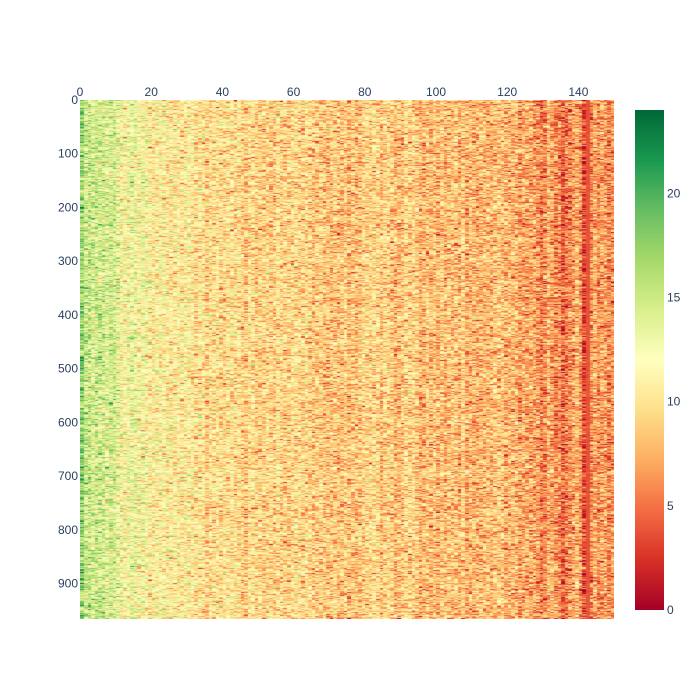 The width and height of the screenshot is (700, 700). What do you see at coordinates (68, 342) in the screenshot?
I see `y-axis-ticks: 0 100 200 300 400 500 600 700 800 900` at bounding box center [68, 342].